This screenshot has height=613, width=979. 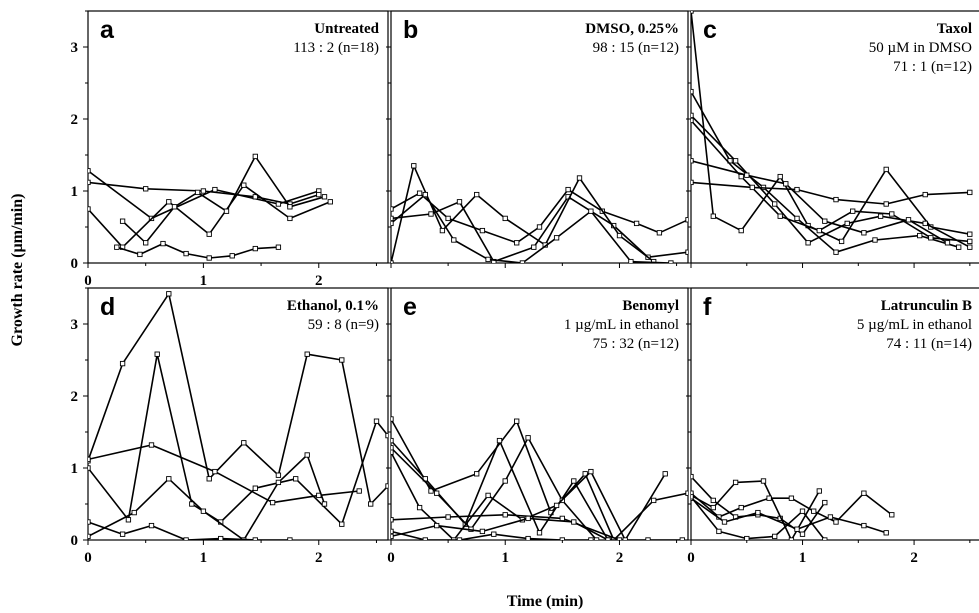 I want to click on x-tick-label: 0, so click(x=88, y=281).